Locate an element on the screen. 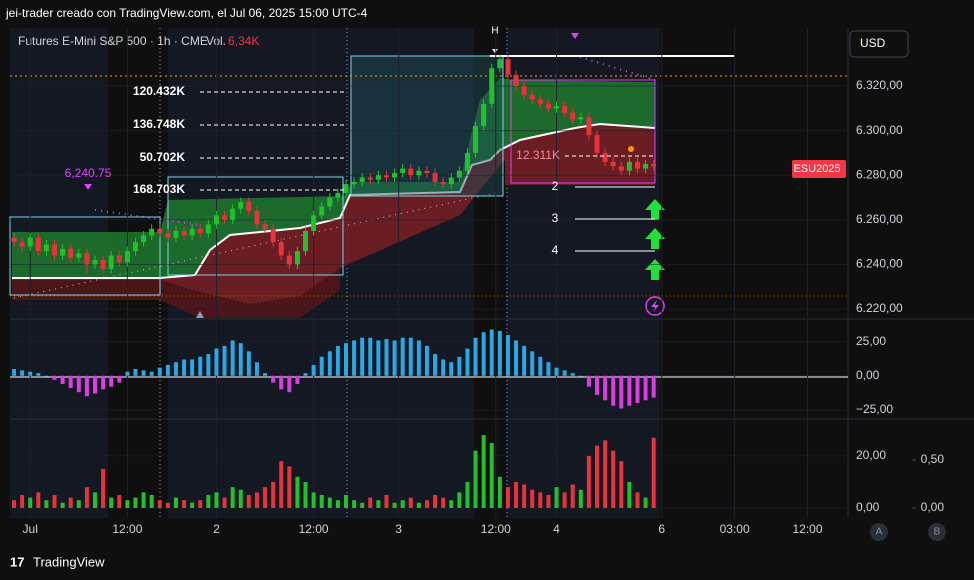  y2-tick-label: 0,00 is located at coordinates (933, 507).